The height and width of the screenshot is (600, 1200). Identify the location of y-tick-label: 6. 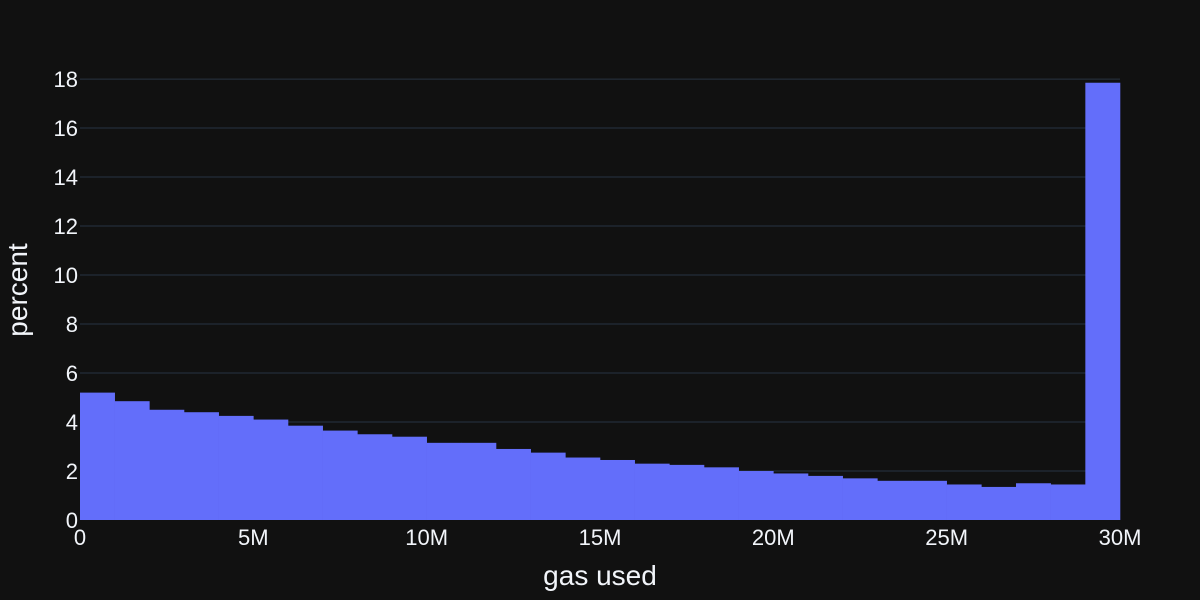
(72, 373).